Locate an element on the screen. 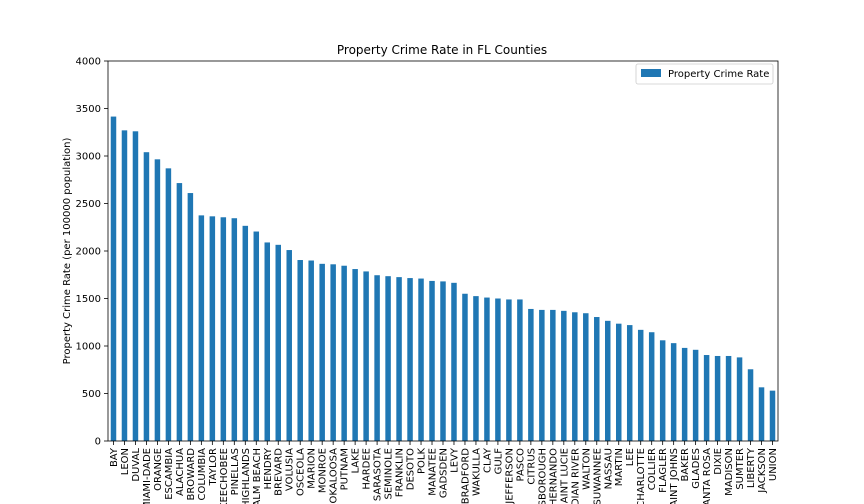 This screenshot has height=504, width=864. x-tick-label: HERNANDO is located at coordinates (553, 476).